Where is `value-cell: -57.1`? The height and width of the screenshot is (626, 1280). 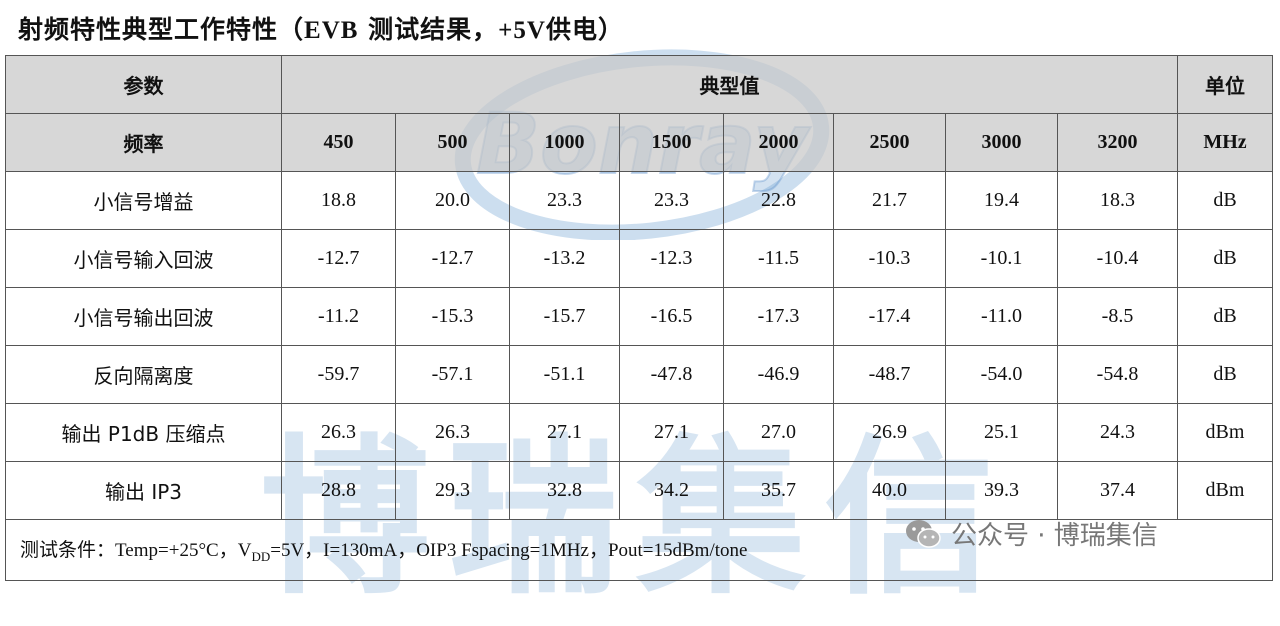
value-cell: -57.1 is located at coordinates (452, 374).